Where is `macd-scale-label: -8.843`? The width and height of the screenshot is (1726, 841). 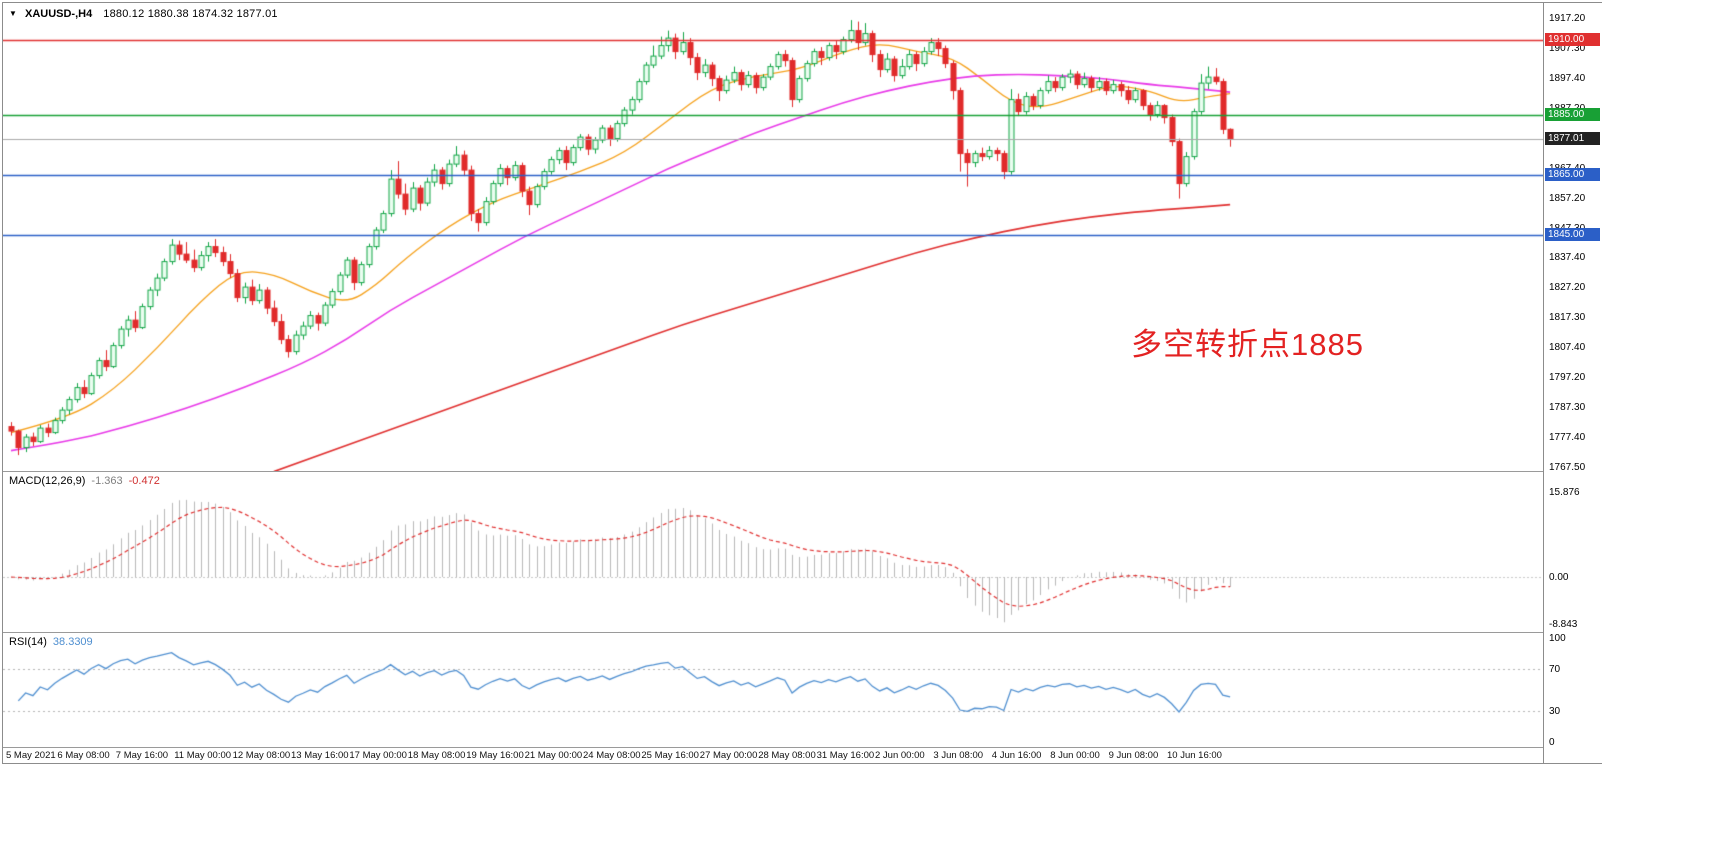
macd-scale-label: -8.843 is located at coordinates (1563, 625).